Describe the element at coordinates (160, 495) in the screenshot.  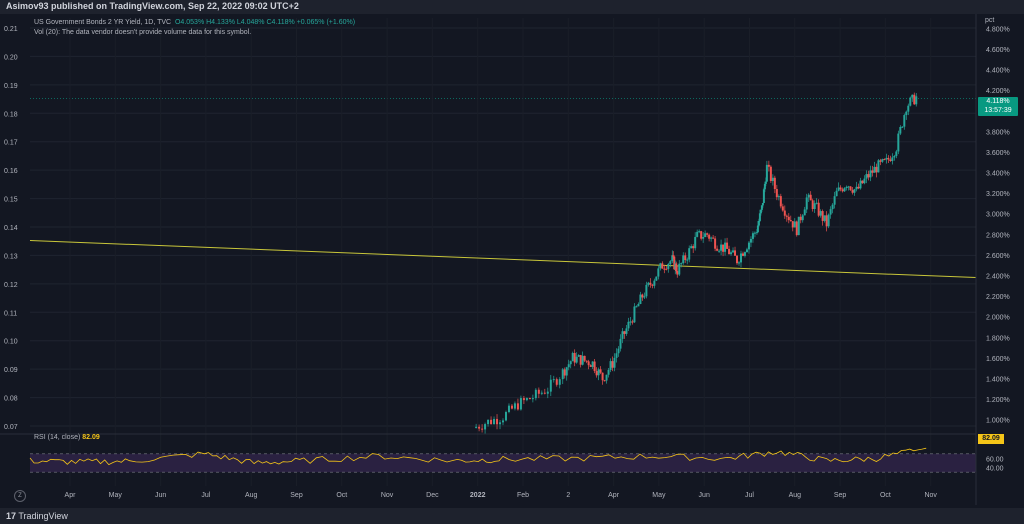
I see `time-tick-label: Jun` at that location.